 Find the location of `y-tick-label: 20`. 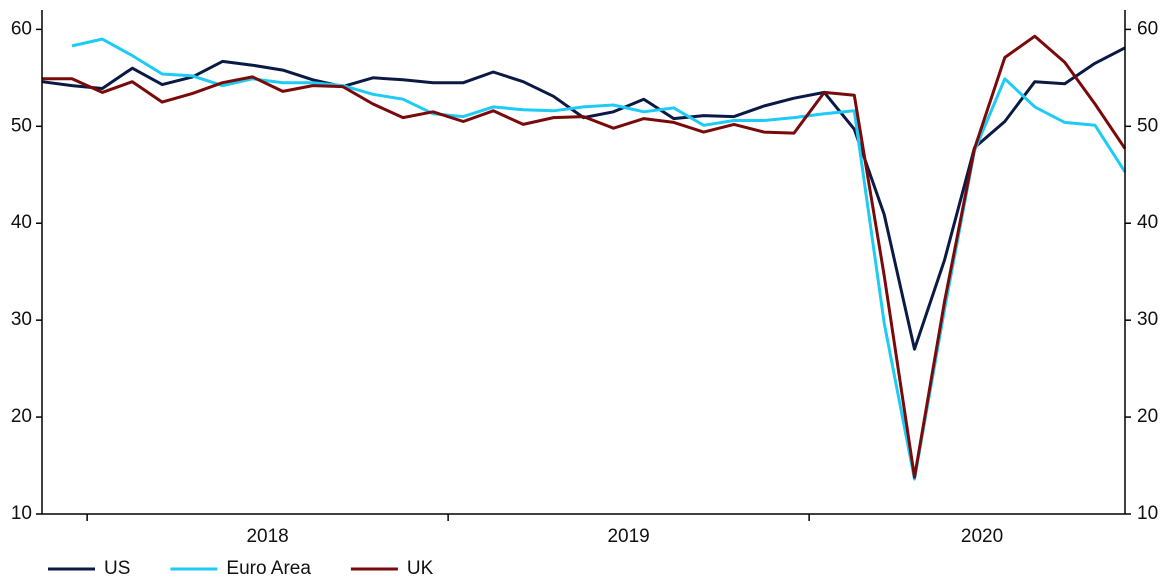

y-tick-label: 20 is located at coordinates (21, 416).